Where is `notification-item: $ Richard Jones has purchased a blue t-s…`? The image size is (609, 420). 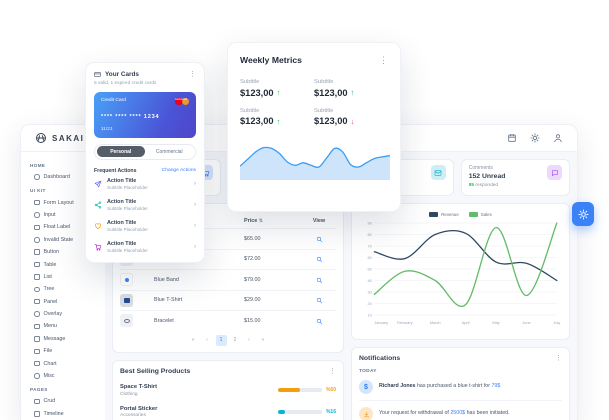 notification-item: $ Richard Jones has purchased a blue t-s… is located at coordinates (460, 387).